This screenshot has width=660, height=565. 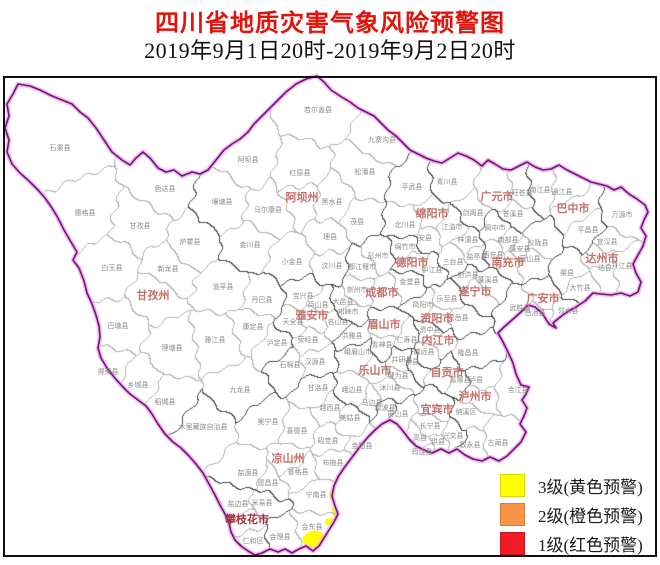 What do you see at coordinates (602, 258) in the screenshot?
I see `prefecture-label: 达州市` at bounding box center [602, 258].